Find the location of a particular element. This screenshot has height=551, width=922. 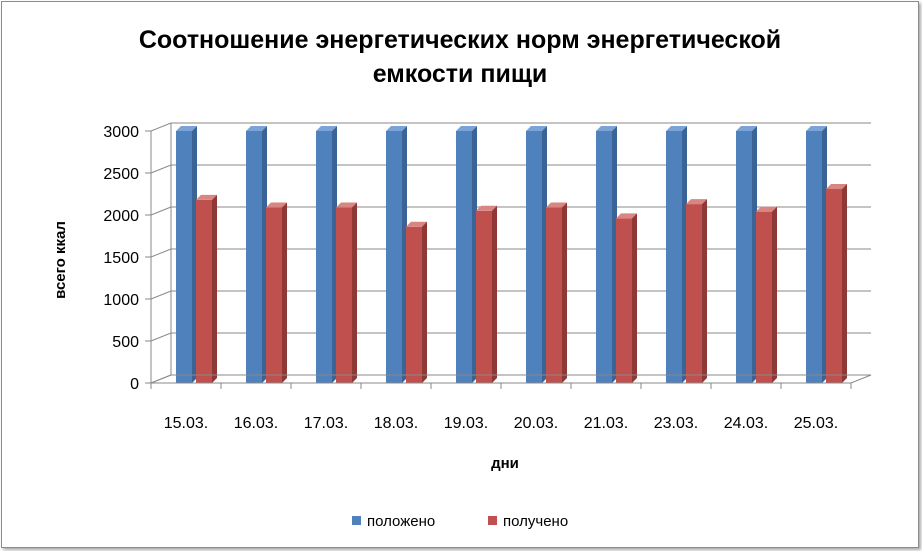

x-tick-label: 24.03. is located at coordinates (746, 423).